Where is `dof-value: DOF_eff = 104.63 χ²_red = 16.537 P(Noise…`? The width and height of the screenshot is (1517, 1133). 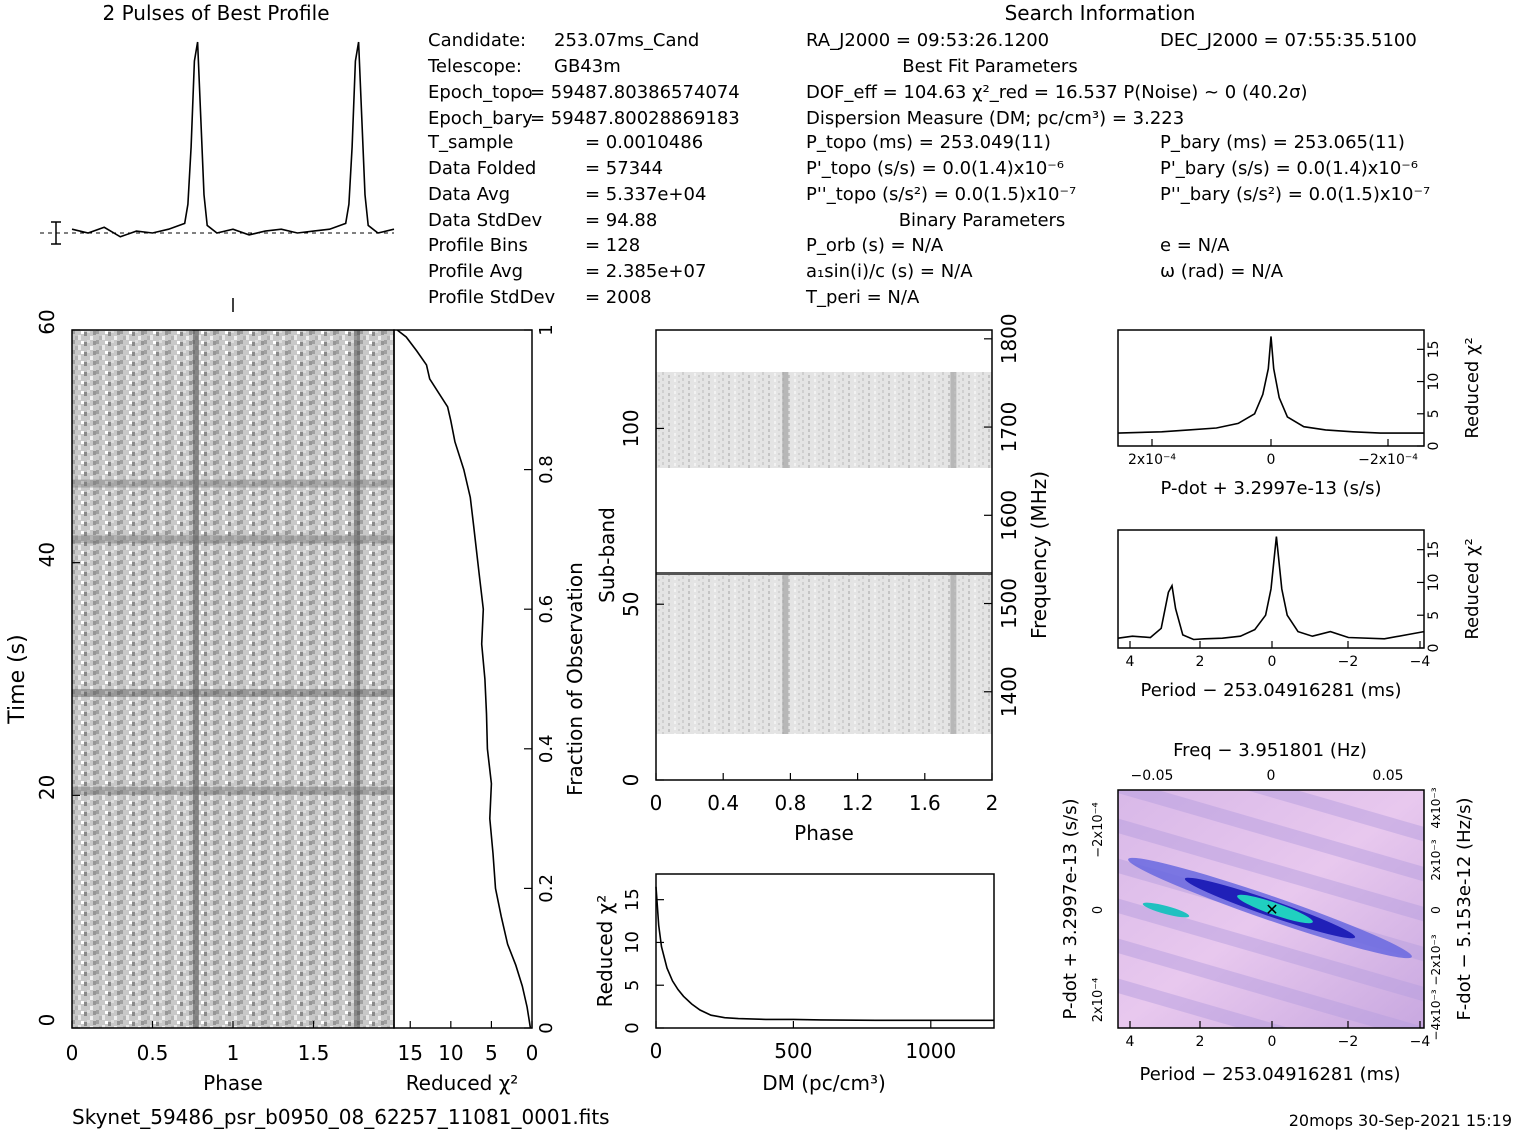
dof-value: DOF_eff = 104.63 χ²_red = 16.537 P(Noise… is located at coordinates (1057, 92).